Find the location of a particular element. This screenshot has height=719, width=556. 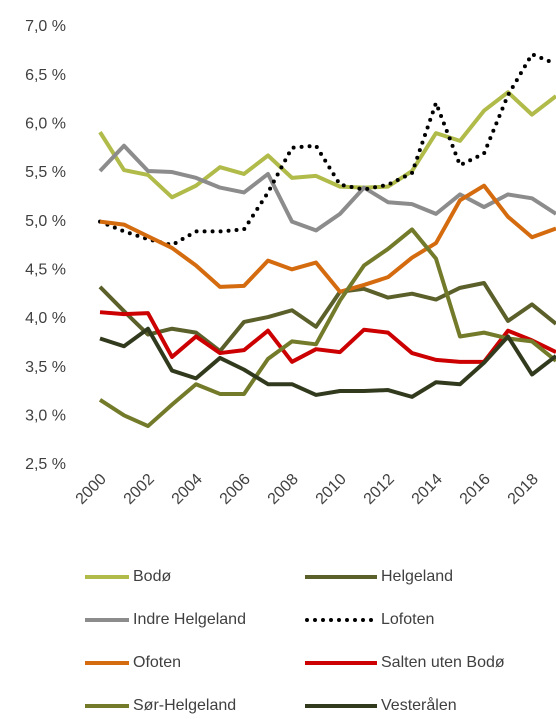

y-tick-label: 6,0 % is located at coordinates (45, 124).